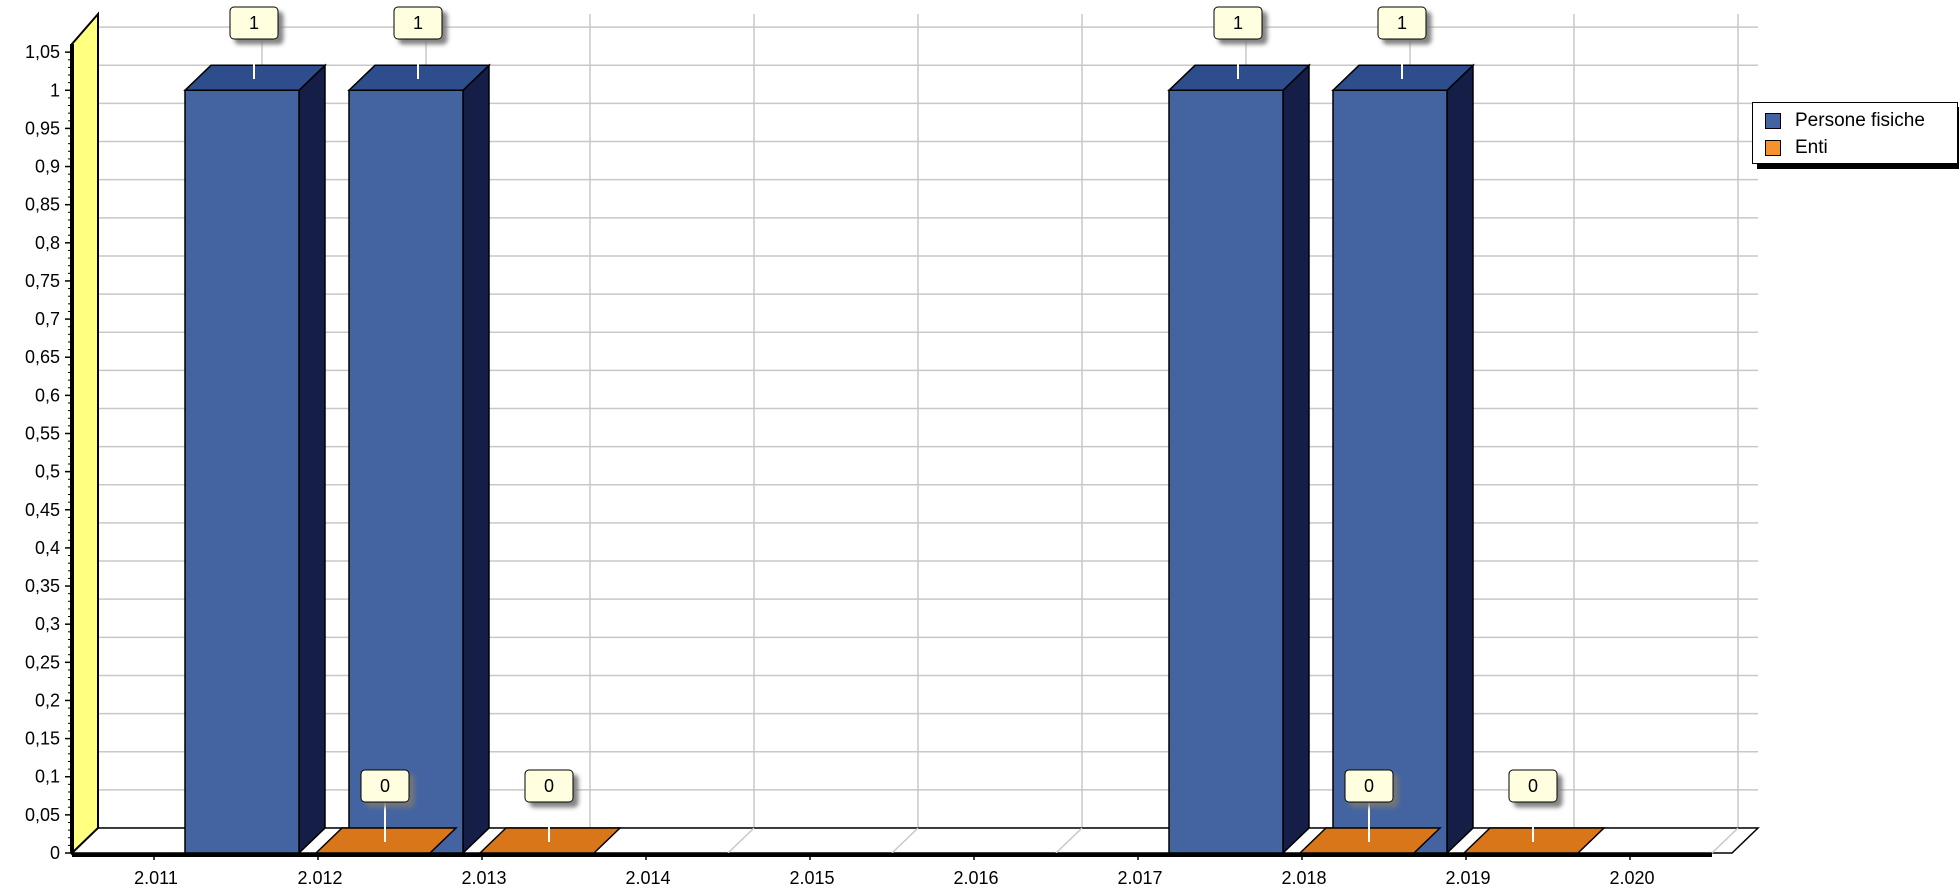  I want to click on y-tick-label: 0,7, so click(47, 319).